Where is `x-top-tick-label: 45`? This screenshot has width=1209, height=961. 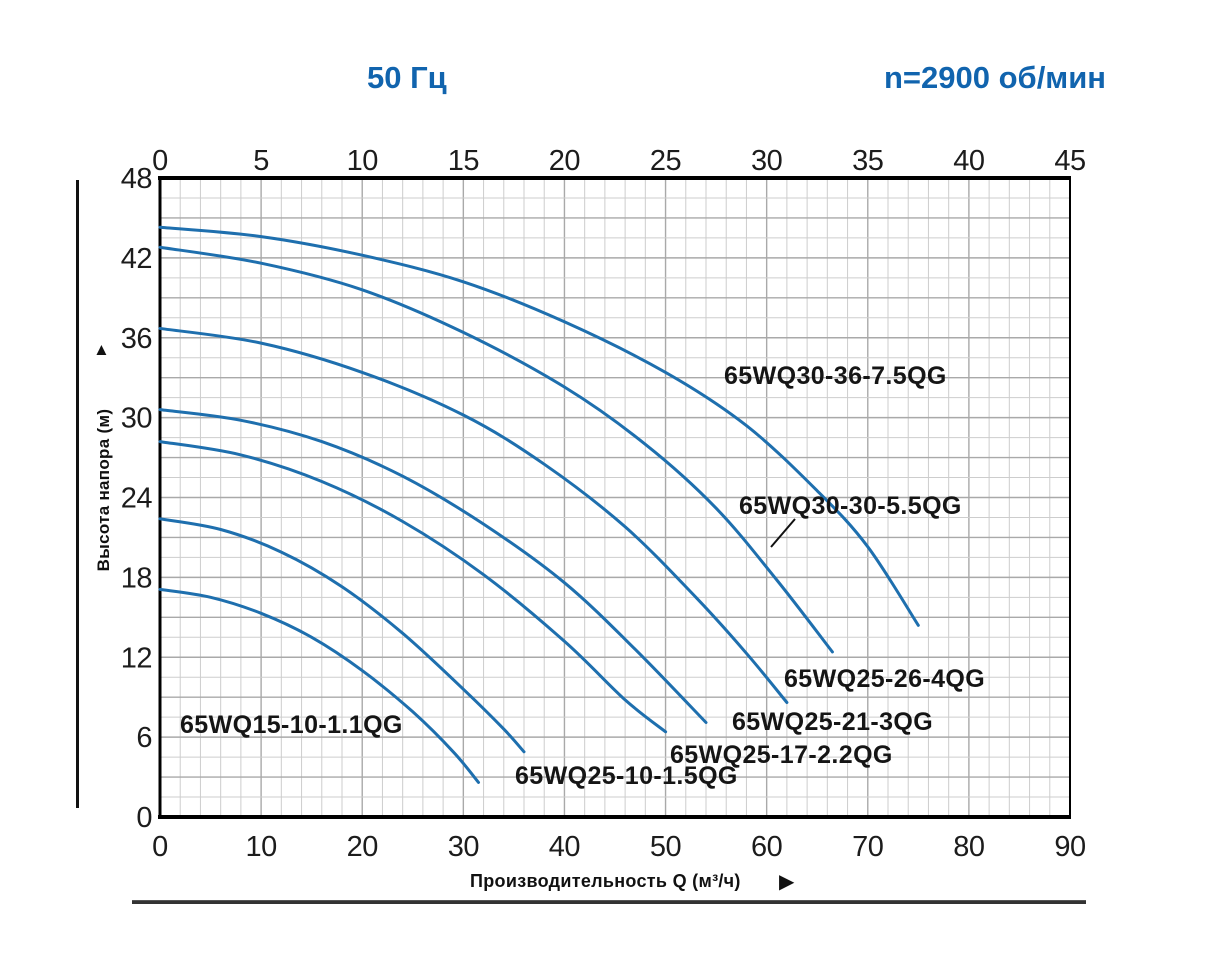
x-top-tick-label: 45 is located at coordinates (1069, 161).